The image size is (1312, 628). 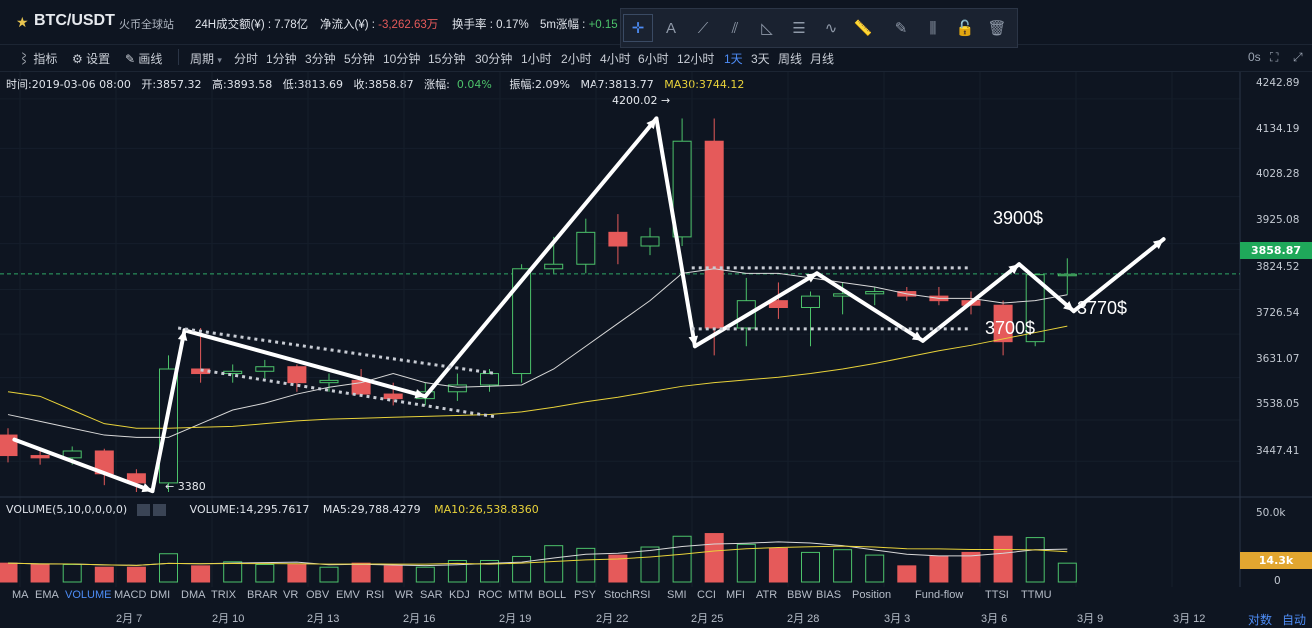 I want to click on line-icon: ⟋, so click(x=703, y=28).